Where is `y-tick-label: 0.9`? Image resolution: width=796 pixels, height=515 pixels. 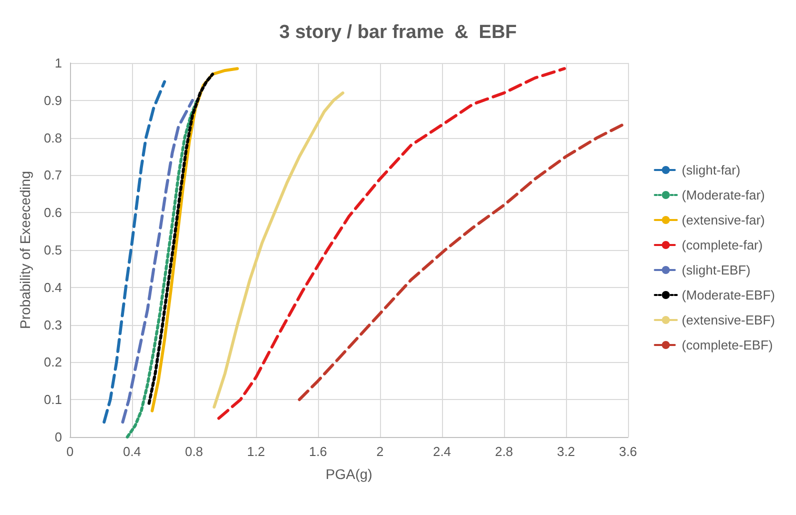 y-tick-label: 0.9 is located at coordinates (53, 100).